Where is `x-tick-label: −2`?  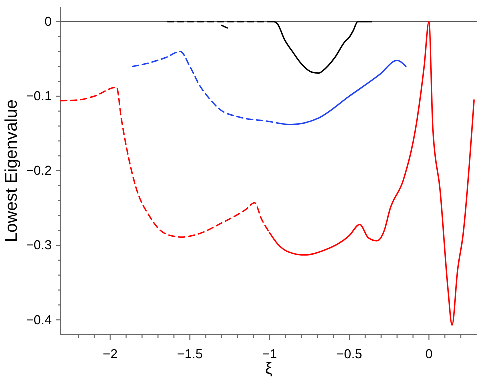
x-tick-label: −2 is located at coordinates (110, 354).